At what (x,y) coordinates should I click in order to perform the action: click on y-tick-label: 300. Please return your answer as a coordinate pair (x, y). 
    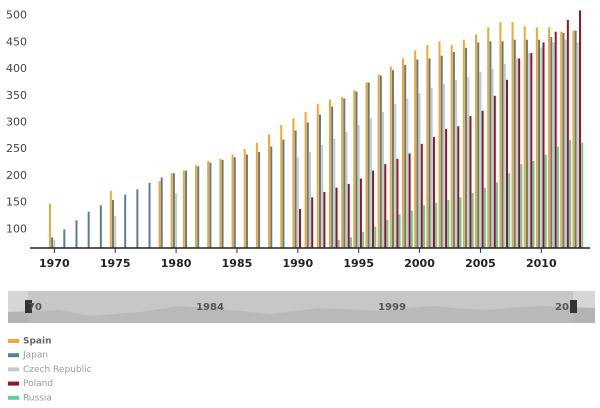
    Looking at the image, I should click on (16, 121).